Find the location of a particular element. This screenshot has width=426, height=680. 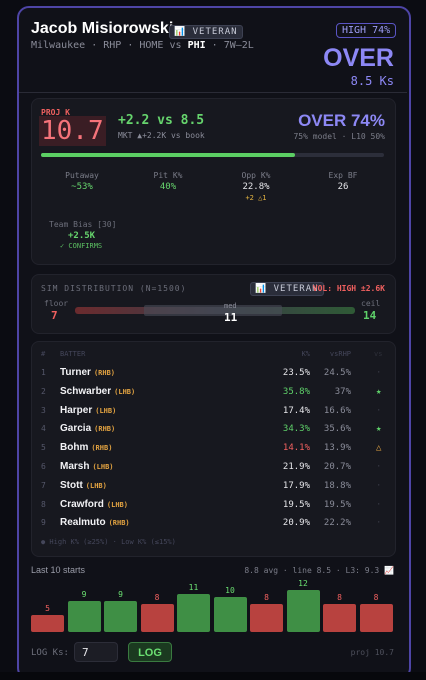

start-label: 11 is located at coordinates (193, 587).